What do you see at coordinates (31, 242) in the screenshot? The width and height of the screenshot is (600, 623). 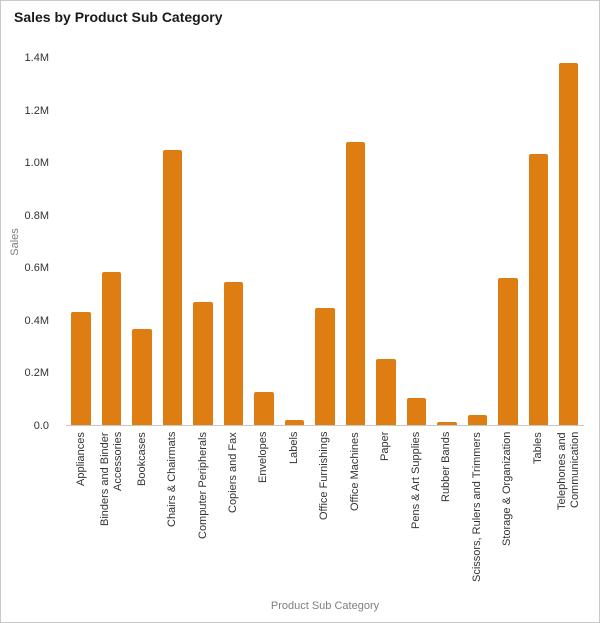 I see `y-axis: 0.0 0.2M 0.4M 0.6M 0.8M 1.0M 1.2M 1.4M` at bounding box center [31, 242].